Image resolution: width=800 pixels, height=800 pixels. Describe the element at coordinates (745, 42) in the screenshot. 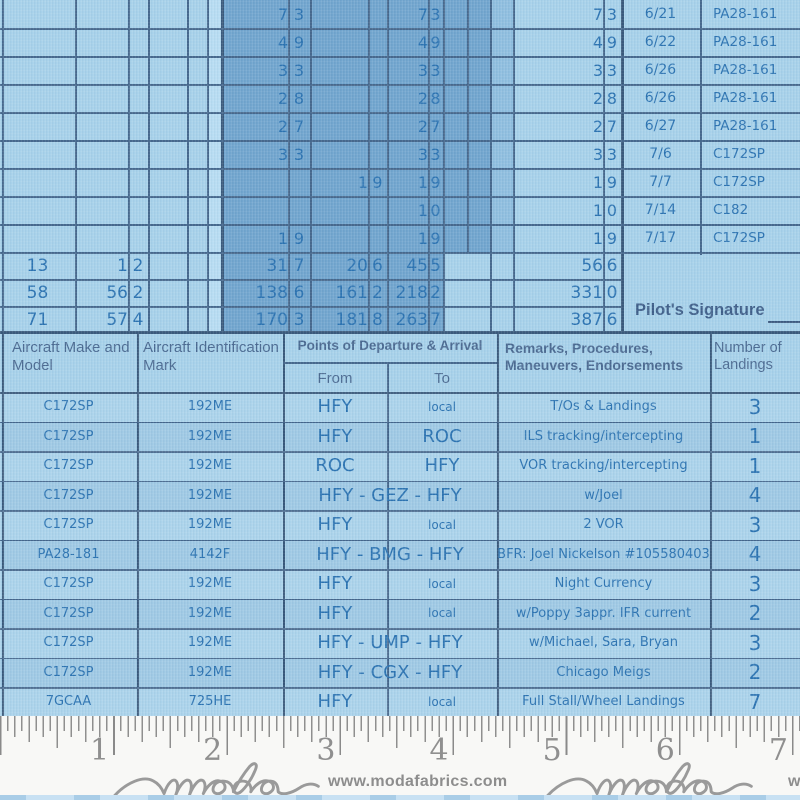

I see `aircraft-type-cell: PA28-161` at that location.